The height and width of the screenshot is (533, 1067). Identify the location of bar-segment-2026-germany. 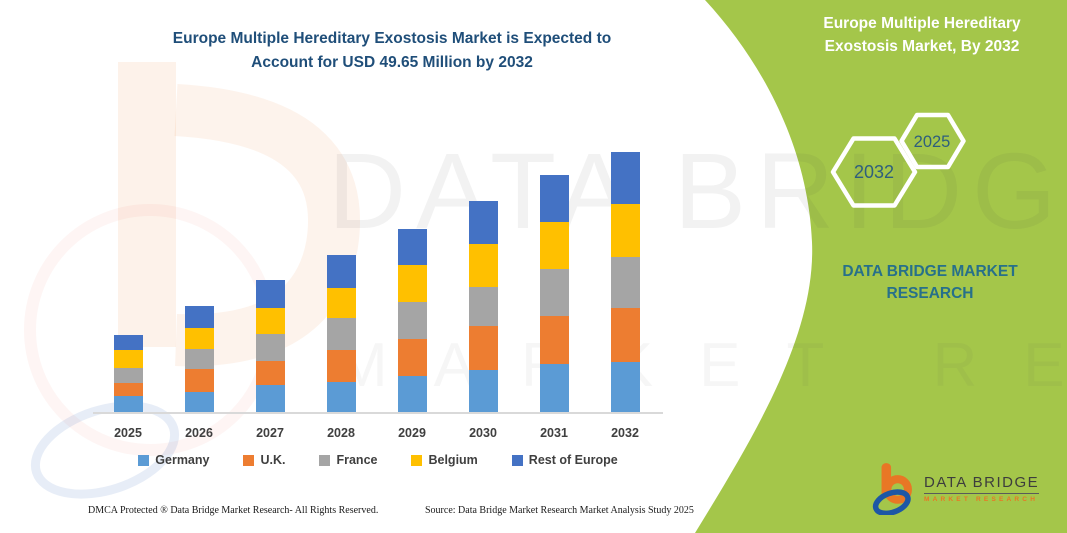
(199, 401).